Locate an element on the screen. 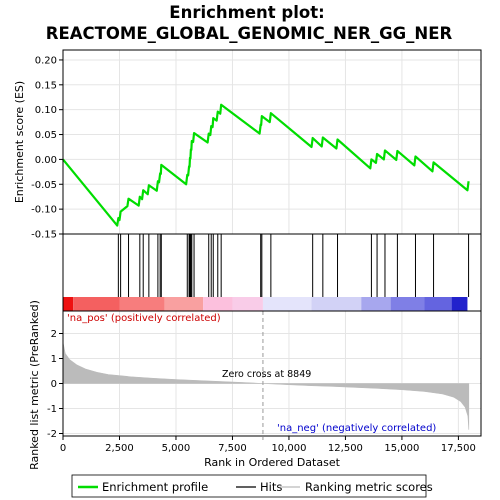  es-y-tick-label-7: 0.20 is located at coordinates (46, 60).